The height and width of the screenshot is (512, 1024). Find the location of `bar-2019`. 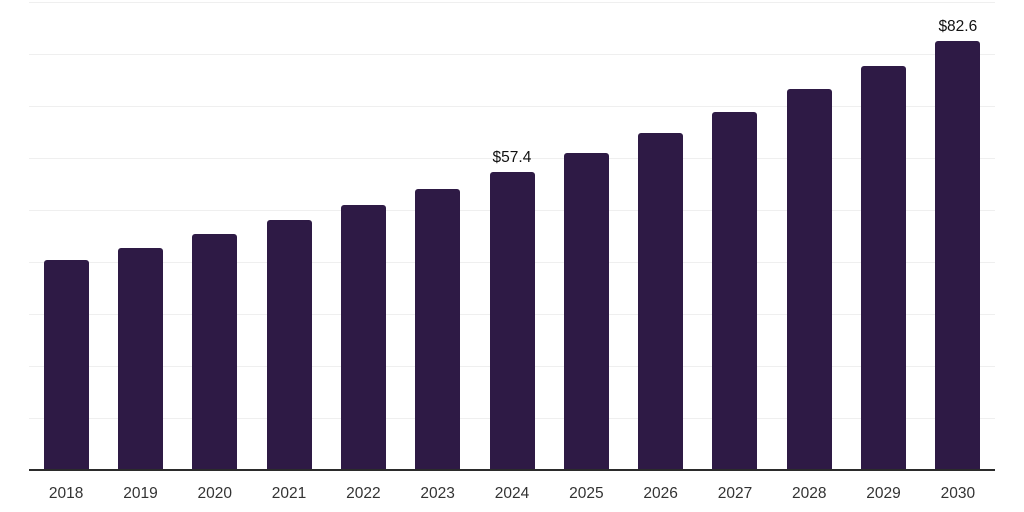

bar-2019 is located at coordinates (140, 359).